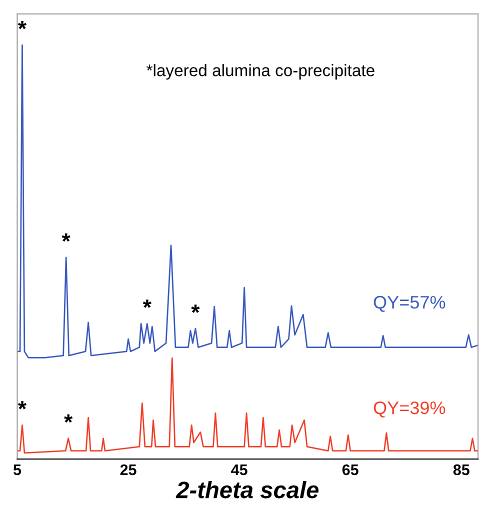 The image size is (479, 517). I want to click on x-tick-label: 5, so click(17, 470).